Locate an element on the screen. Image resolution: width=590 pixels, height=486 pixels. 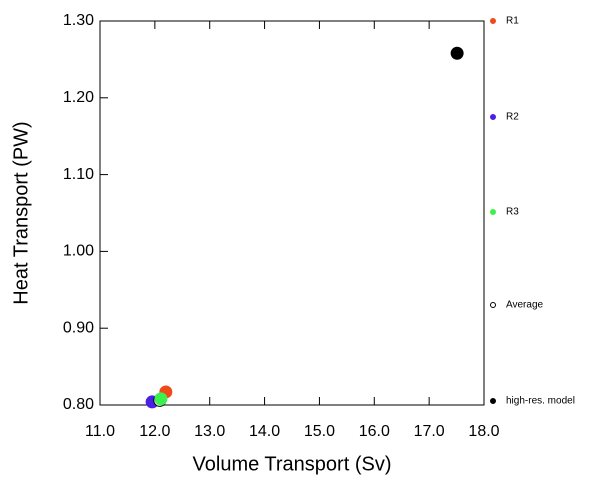
y-axis-title: Heat Transport (PW) is located at coordinates (21, 212).